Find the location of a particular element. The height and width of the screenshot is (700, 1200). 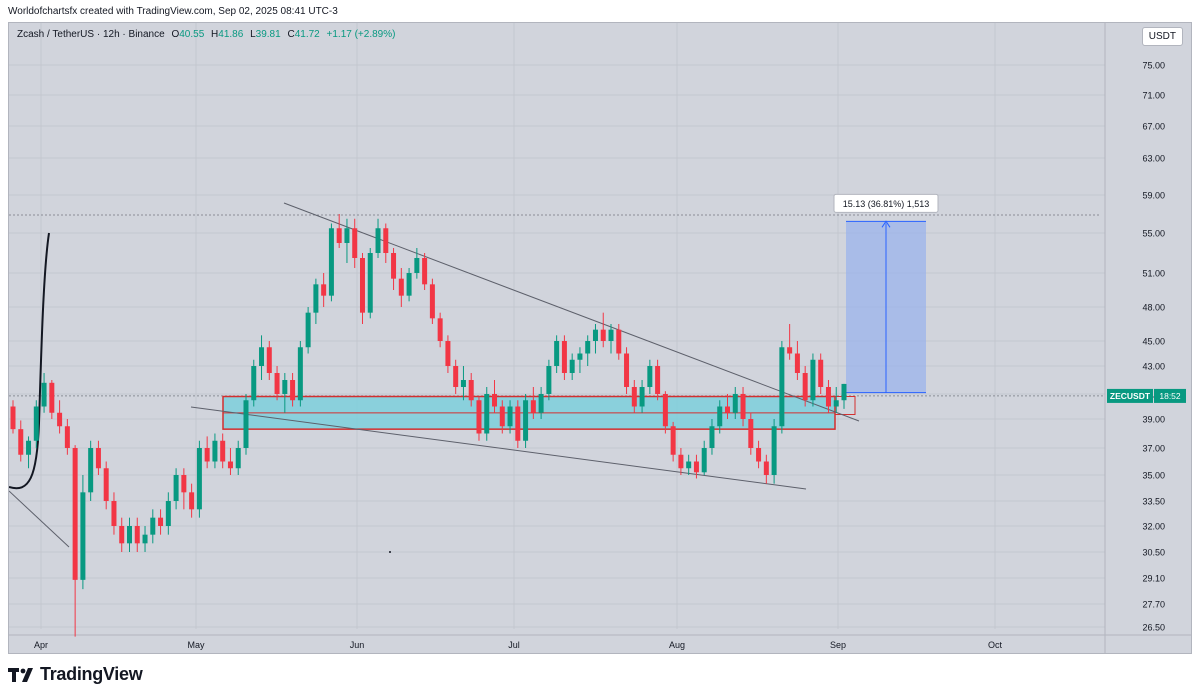

close-label: C is located at coordinates (291, 34).